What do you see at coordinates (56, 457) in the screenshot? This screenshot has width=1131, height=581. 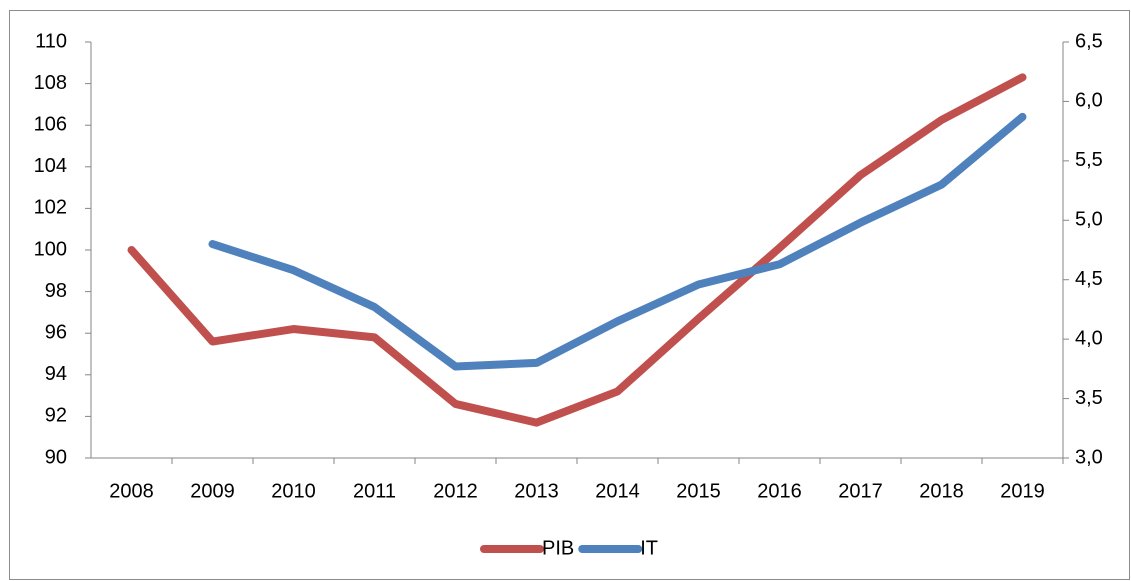 I see `y-tick-label: 90` at bounding box center [56, 457].